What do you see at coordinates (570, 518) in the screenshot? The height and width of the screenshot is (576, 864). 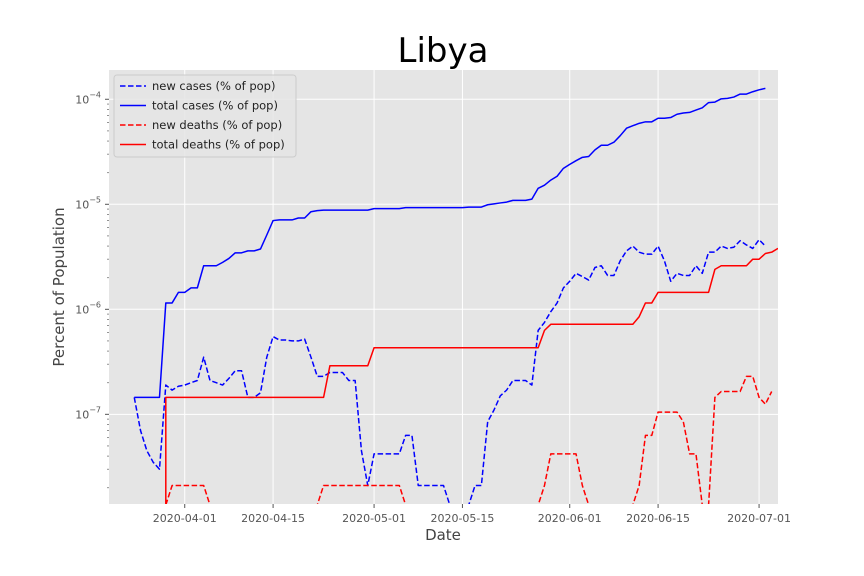 I see `x-tick-label: 2020-06-01` at bounding box center [570, 518].